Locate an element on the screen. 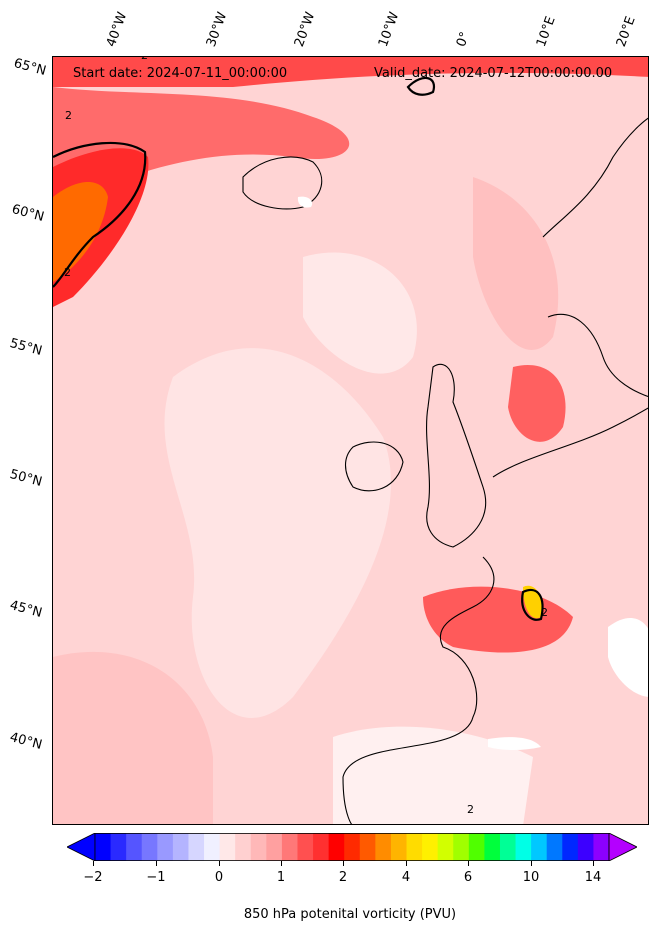  latitude-label: 50°N is located at coordinates (26, 478).